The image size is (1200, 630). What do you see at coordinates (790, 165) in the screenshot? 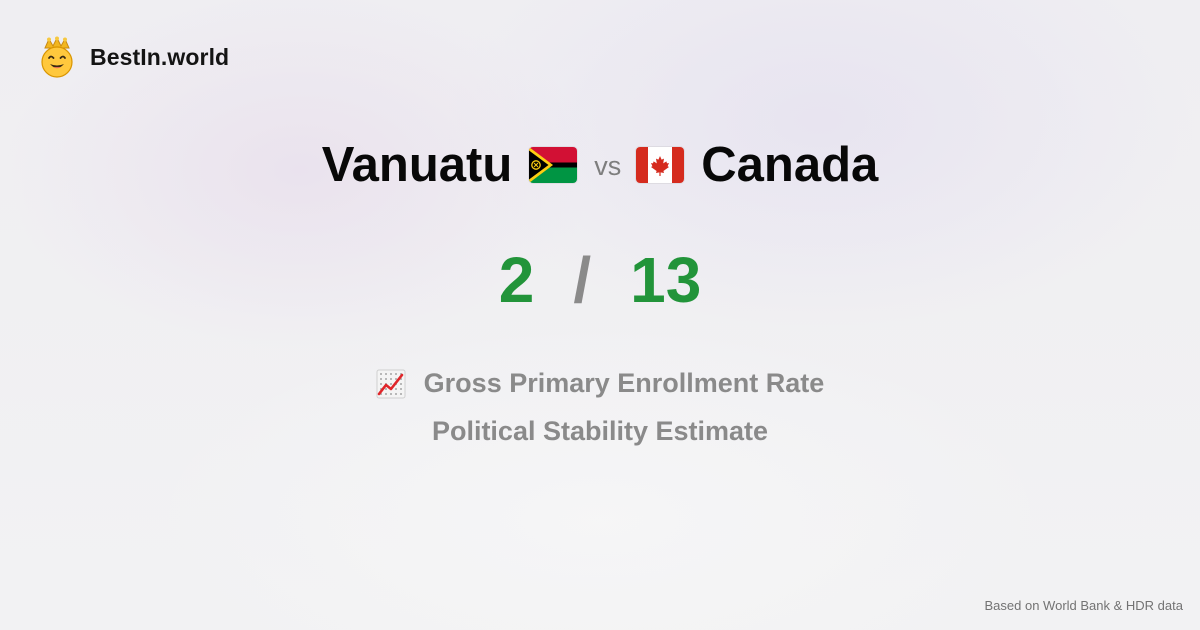
I see `right-country-name: Canada` at bounding box center [790, 165].